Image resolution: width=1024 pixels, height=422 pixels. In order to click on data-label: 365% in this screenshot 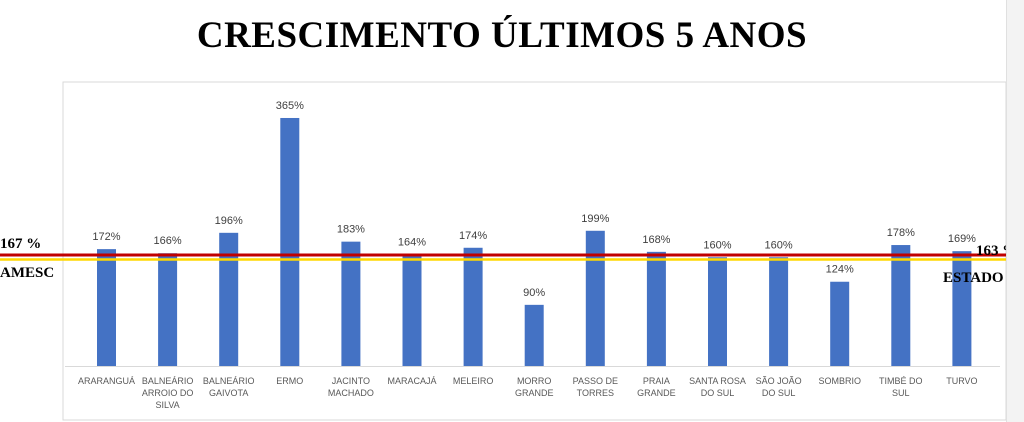, I will do `click(290, 106)`.